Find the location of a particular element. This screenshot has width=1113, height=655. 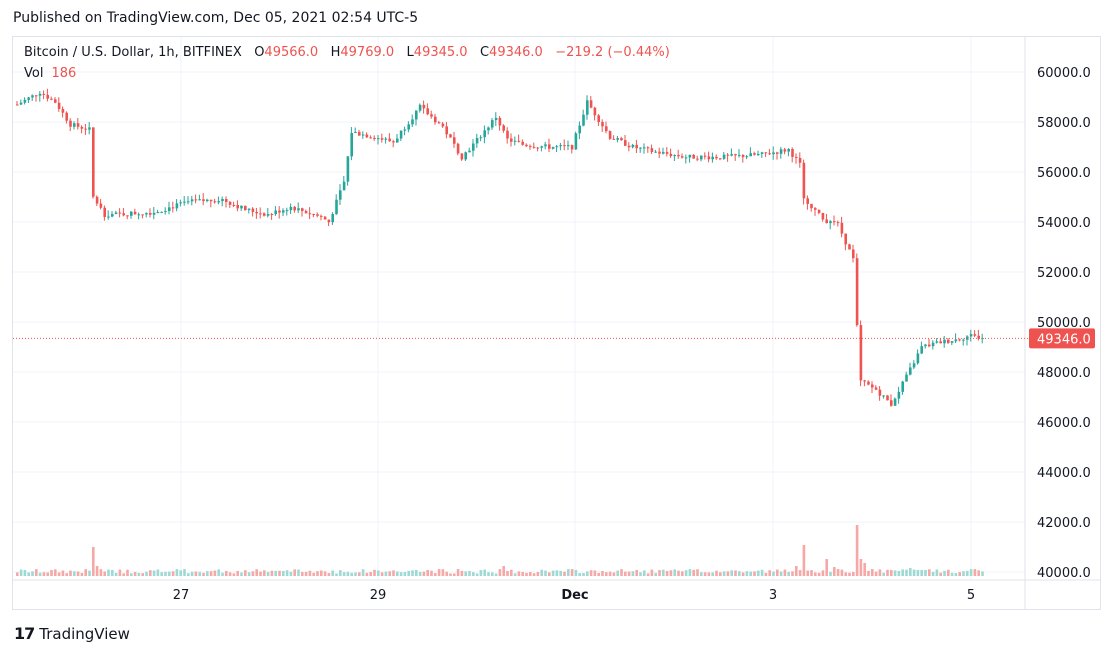

y-tick-label: 54000.0 is located at coordinates (1064, 223).